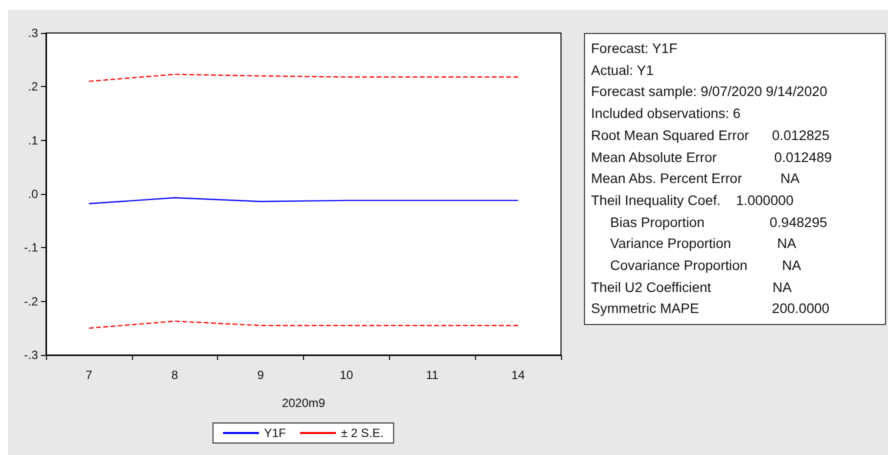 The width and height of the screenshot is (890, 455). I want to click on x-tick-label: 9, so click(260, 375).